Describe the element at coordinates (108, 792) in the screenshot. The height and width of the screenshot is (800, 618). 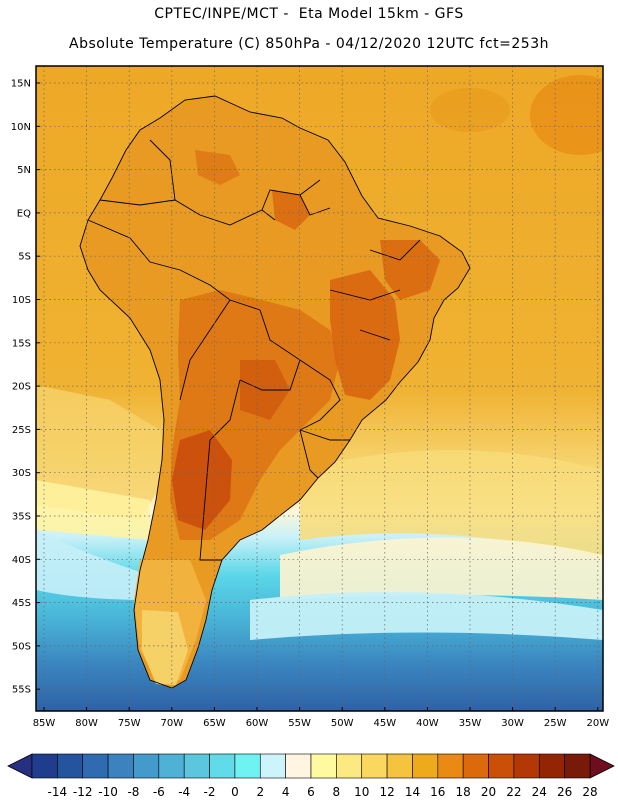
I see `colorbar-tick-label: -10` at that location.